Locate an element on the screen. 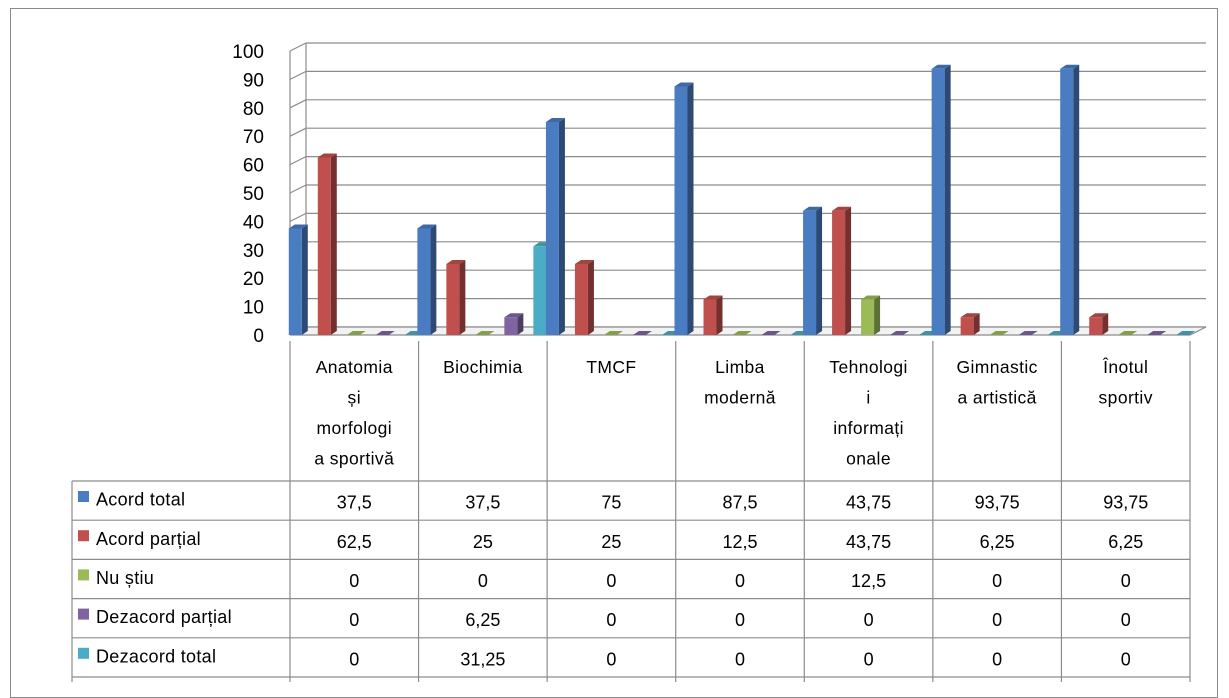 The width and height of the screenshot is (1229, 698). category-label: TMCF is located at coordinates (611, 367).